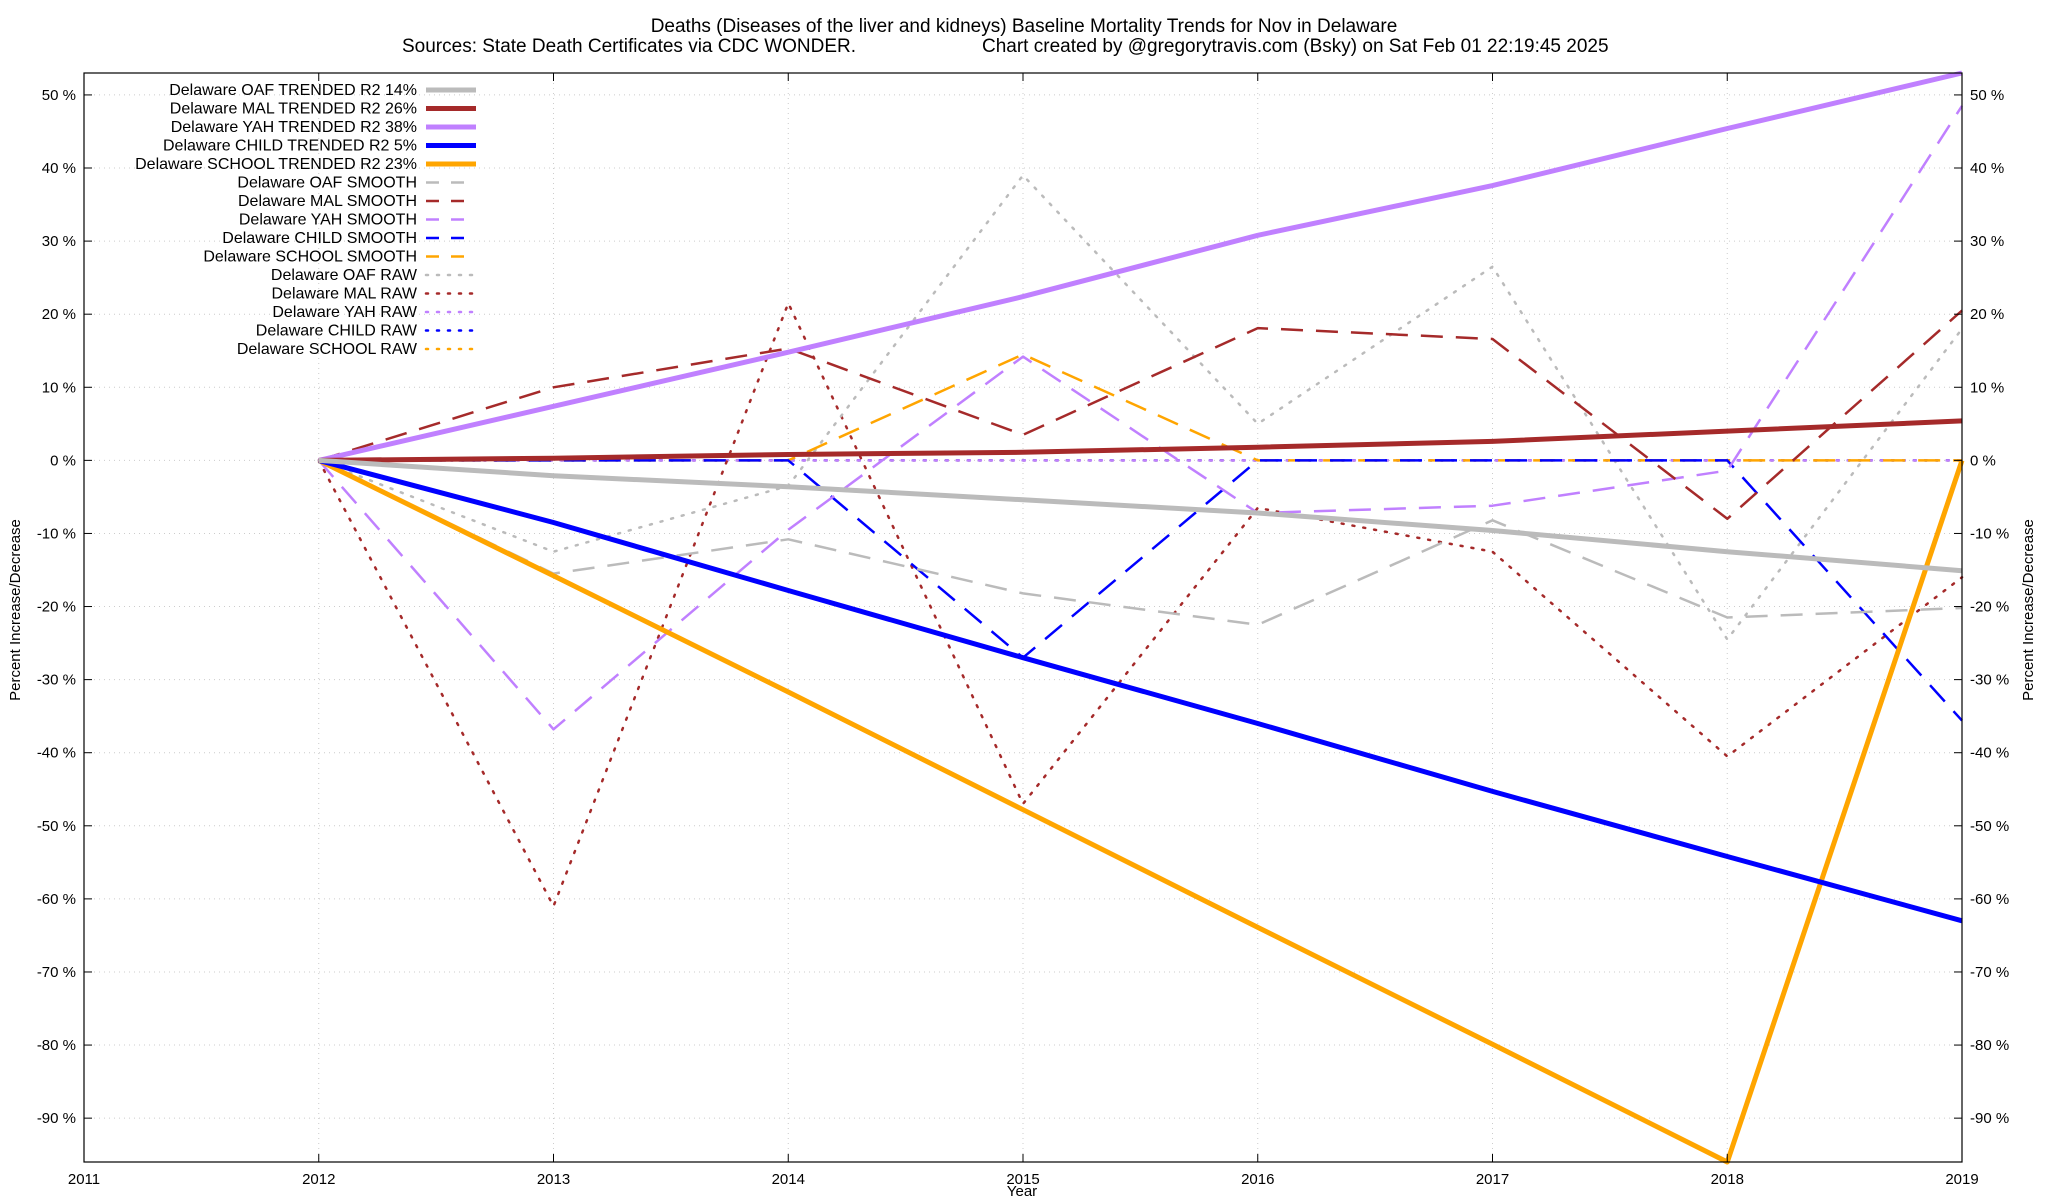  What do you see at coordinates (63, 460) in the screenshot?
I see `y-tick-label: 0 %` at bounding box center [63, 460].